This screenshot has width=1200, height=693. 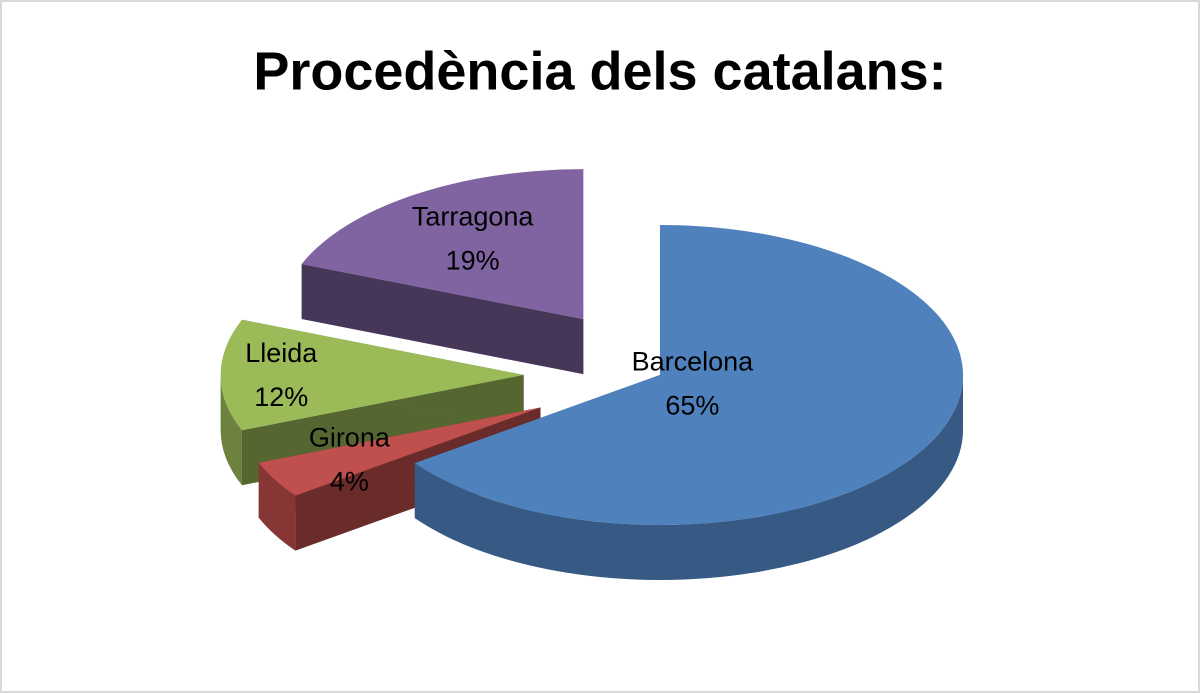 I want to click on data-label-value: 19%, so click(x=473, y=261).